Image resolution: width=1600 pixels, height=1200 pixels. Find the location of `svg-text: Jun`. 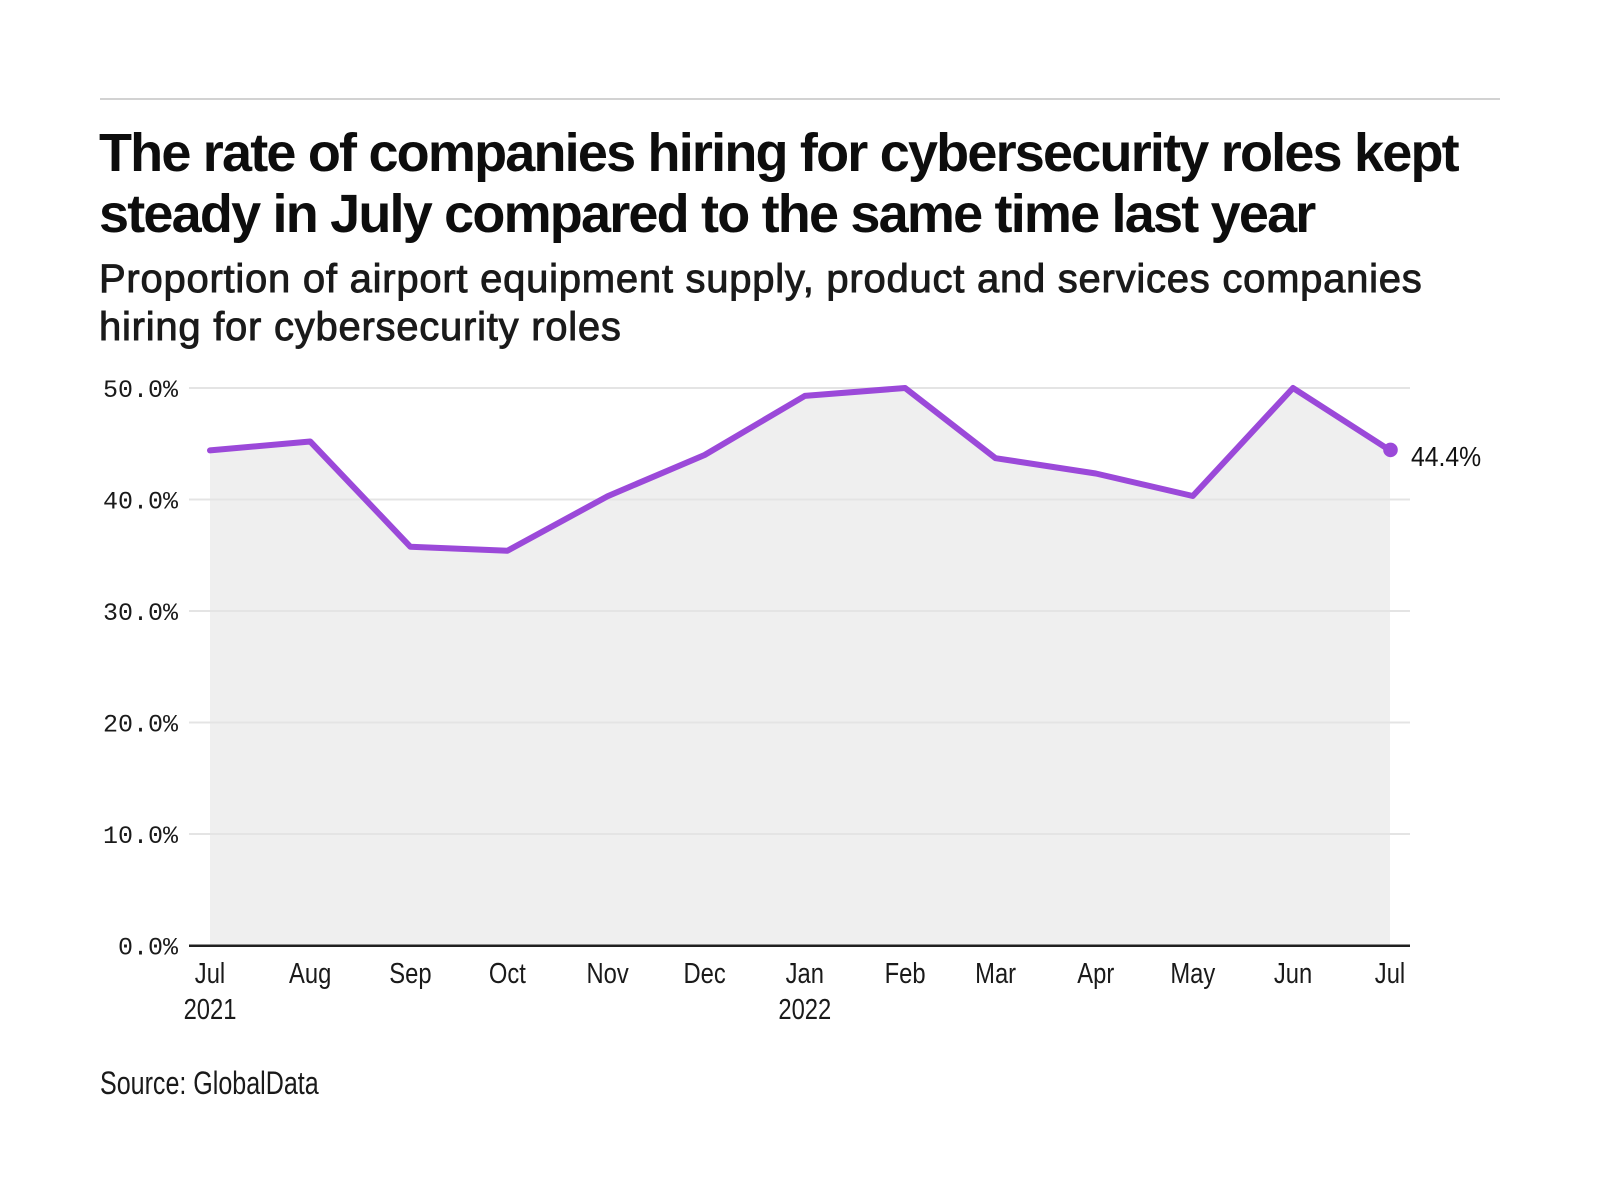

svg-text: Jun is located at coordinates (1293, 973).